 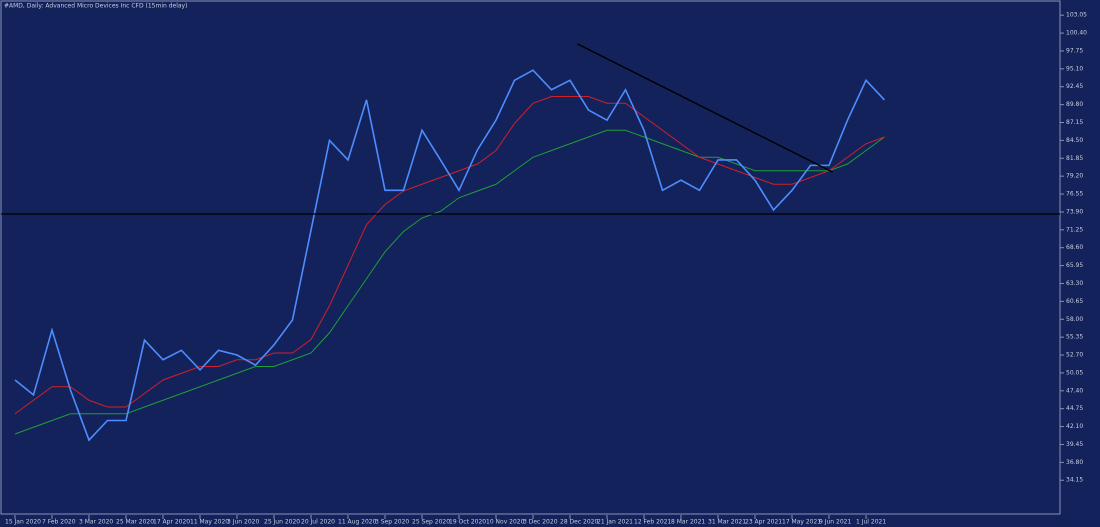 I want to click on y-tick-label: 34.15, so click(x=1074, y=480).